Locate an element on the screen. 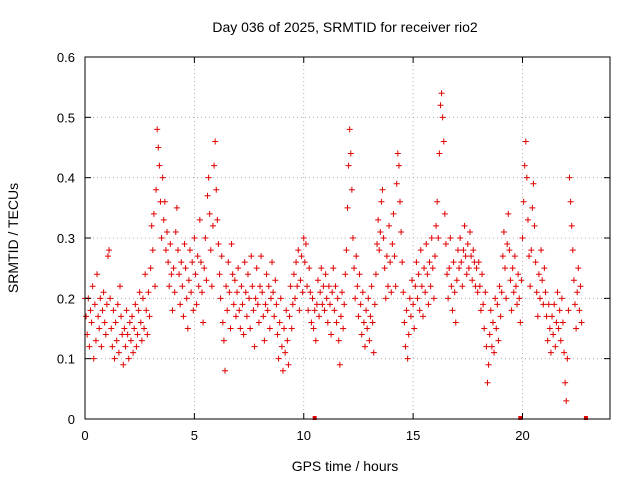 The width and height of the screenshot is (640, 480). y-tick-label: 0.5 is located at coordinates (66, 117).